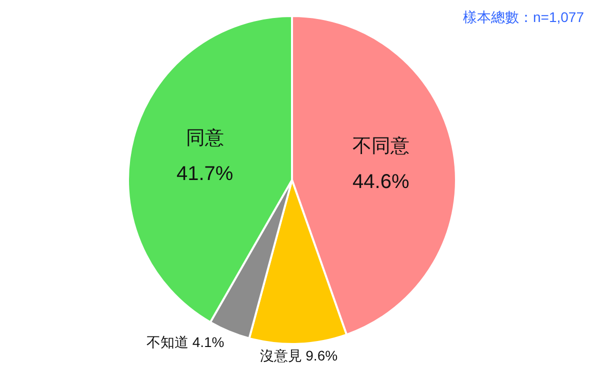 This screenshot has height=370, width=596. What do you see at coordinates (185, 342) in the screenshot?
I see `slice-label: 不知道 4.1%` at bounding box center [185, 342].